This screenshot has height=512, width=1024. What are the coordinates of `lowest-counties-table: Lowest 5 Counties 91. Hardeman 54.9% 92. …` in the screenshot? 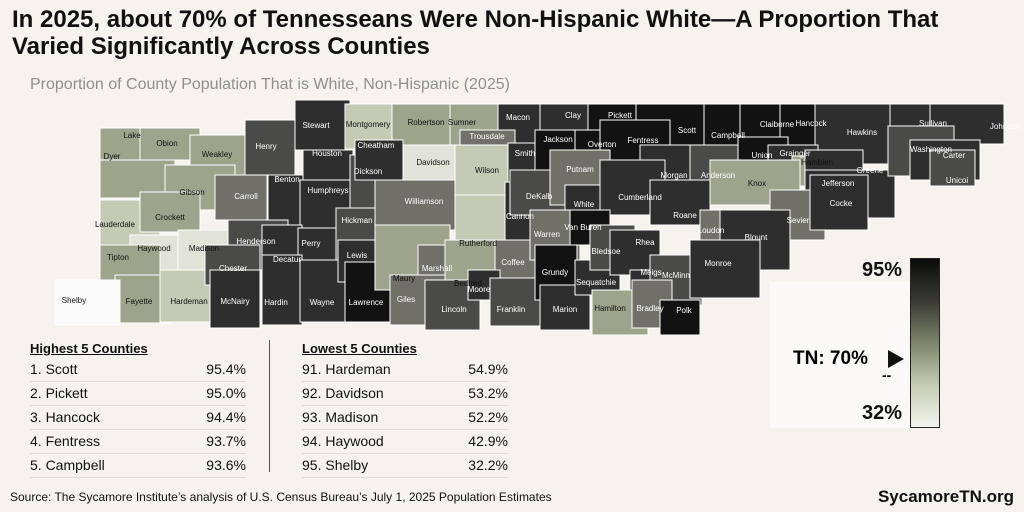 It's located at (405, 409).